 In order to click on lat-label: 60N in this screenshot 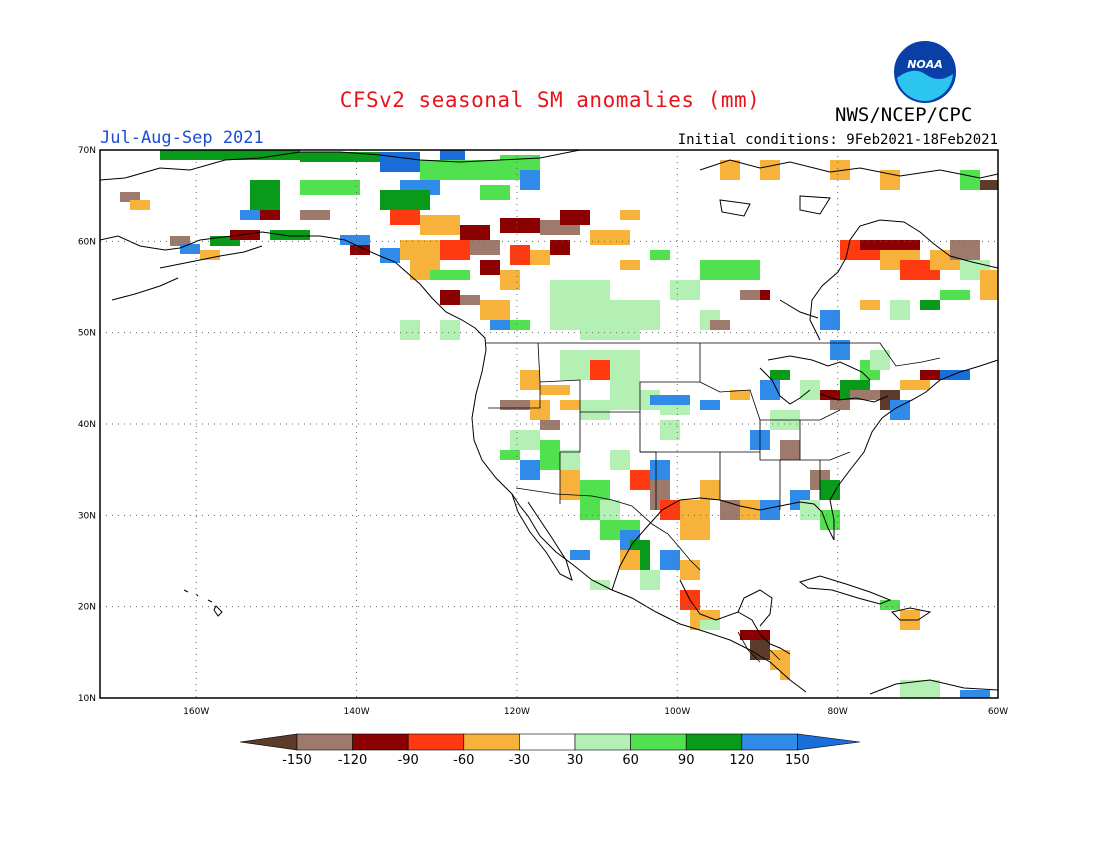, I will do `click(87, 242)`.